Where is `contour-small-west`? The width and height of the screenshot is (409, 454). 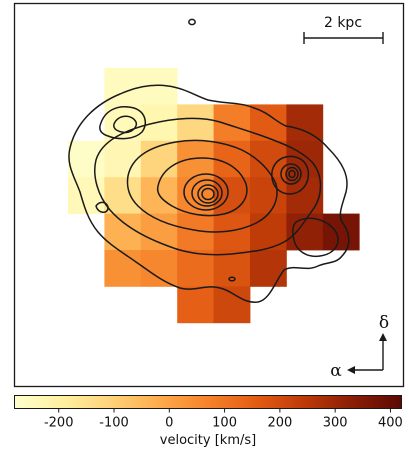
contour-small-west is located at coordinates (102, 207).